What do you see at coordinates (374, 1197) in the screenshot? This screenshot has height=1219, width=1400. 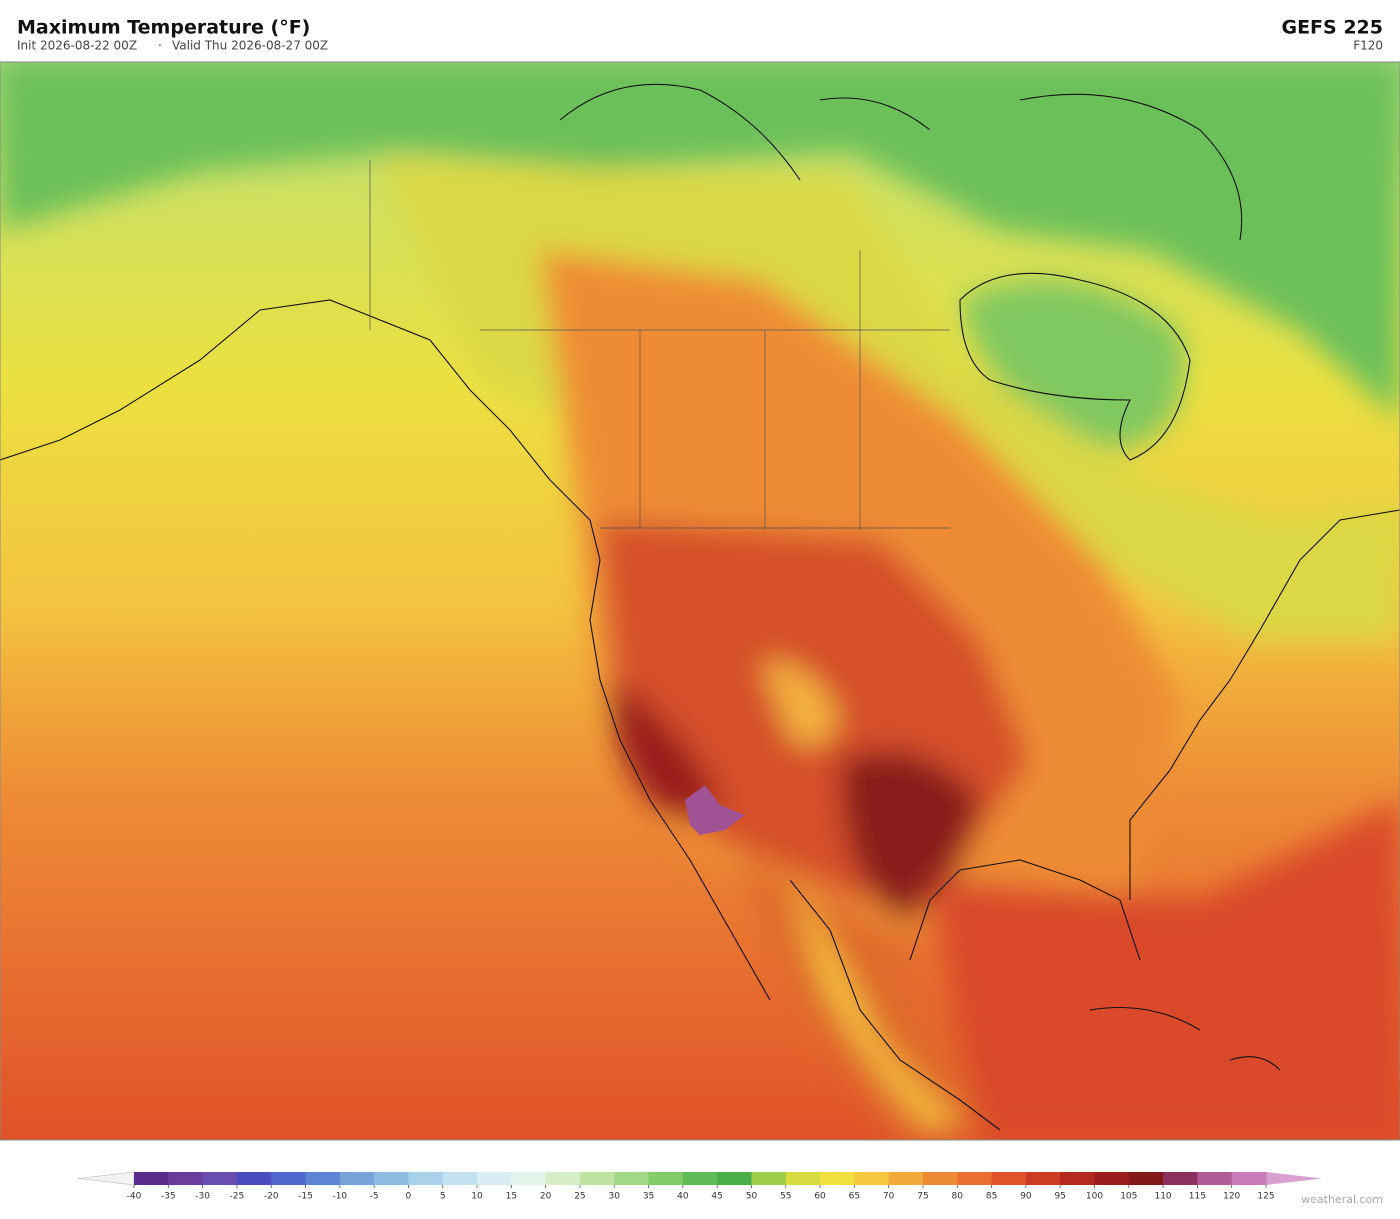 I see `colorbar-tick-label: -5` at bounding box center [374, 1197].